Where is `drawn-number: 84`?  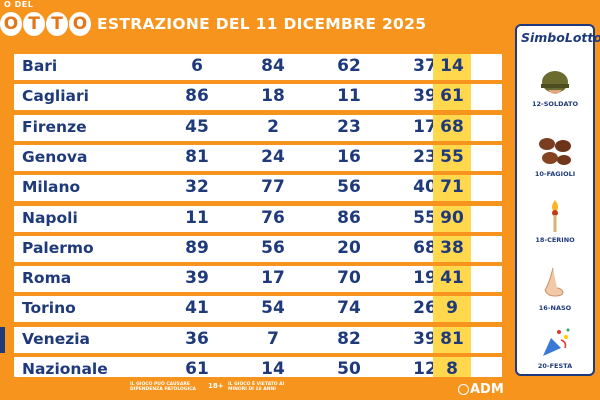 drawn-number: 84 is located at coordinates (273, 66).